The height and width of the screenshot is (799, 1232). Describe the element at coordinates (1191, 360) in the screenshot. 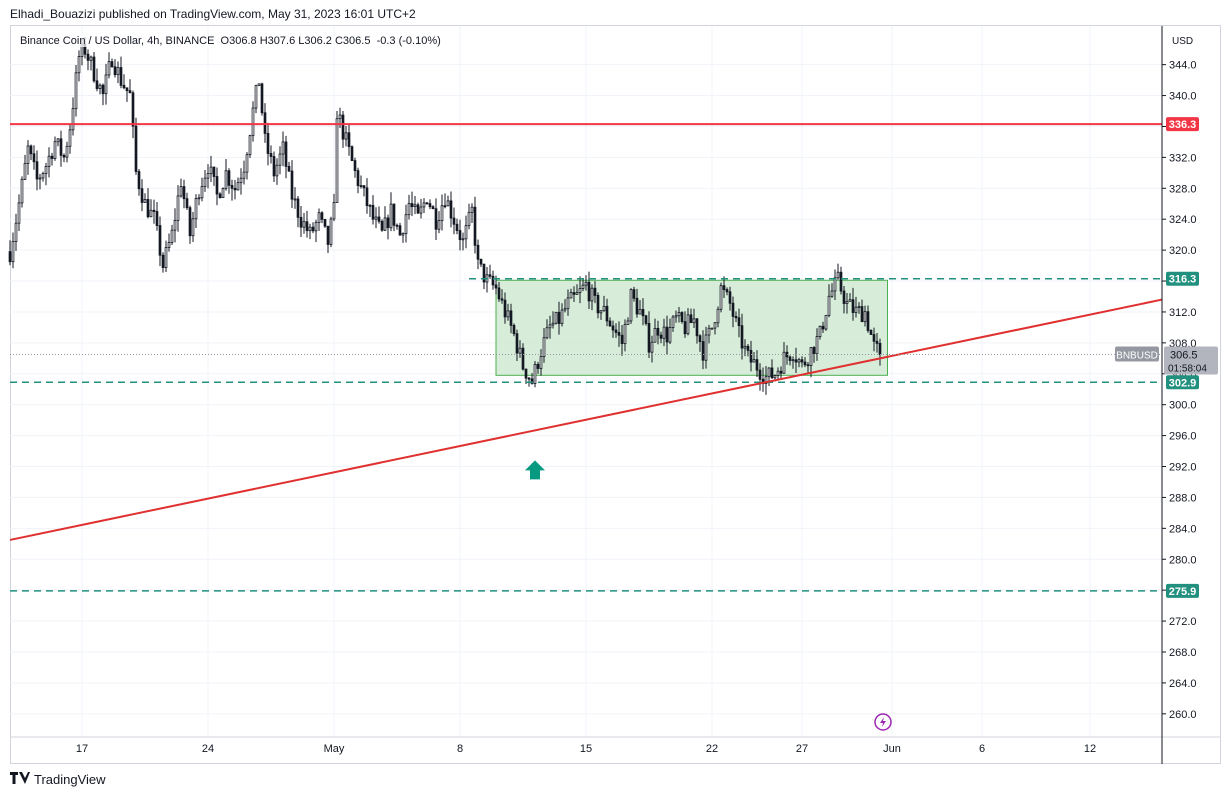

I see `price-badge` at that location.